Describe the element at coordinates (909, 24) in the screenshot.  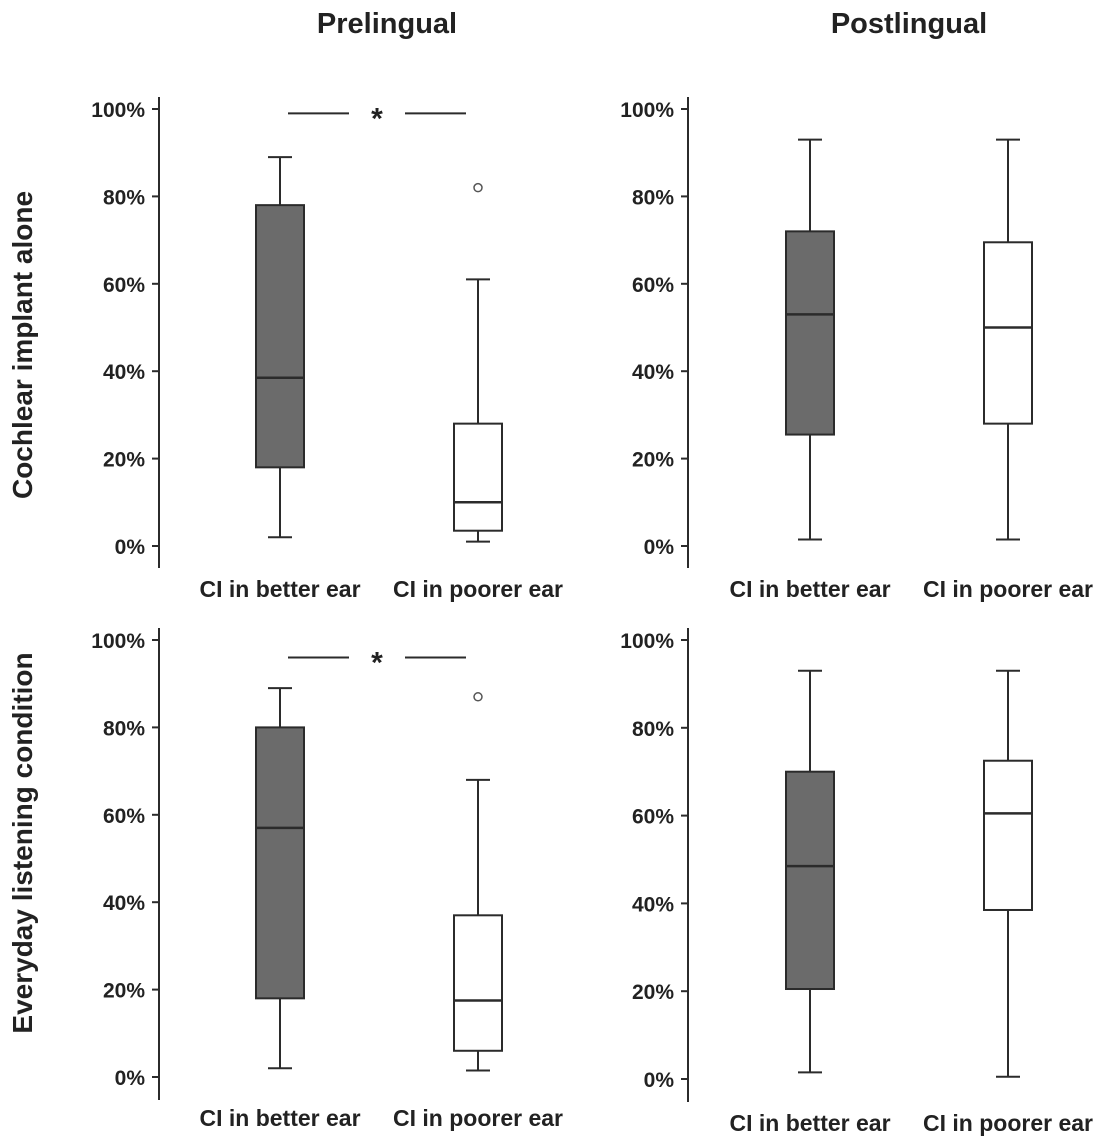
I see `column-title-postlingual: Postlingual` at that location.